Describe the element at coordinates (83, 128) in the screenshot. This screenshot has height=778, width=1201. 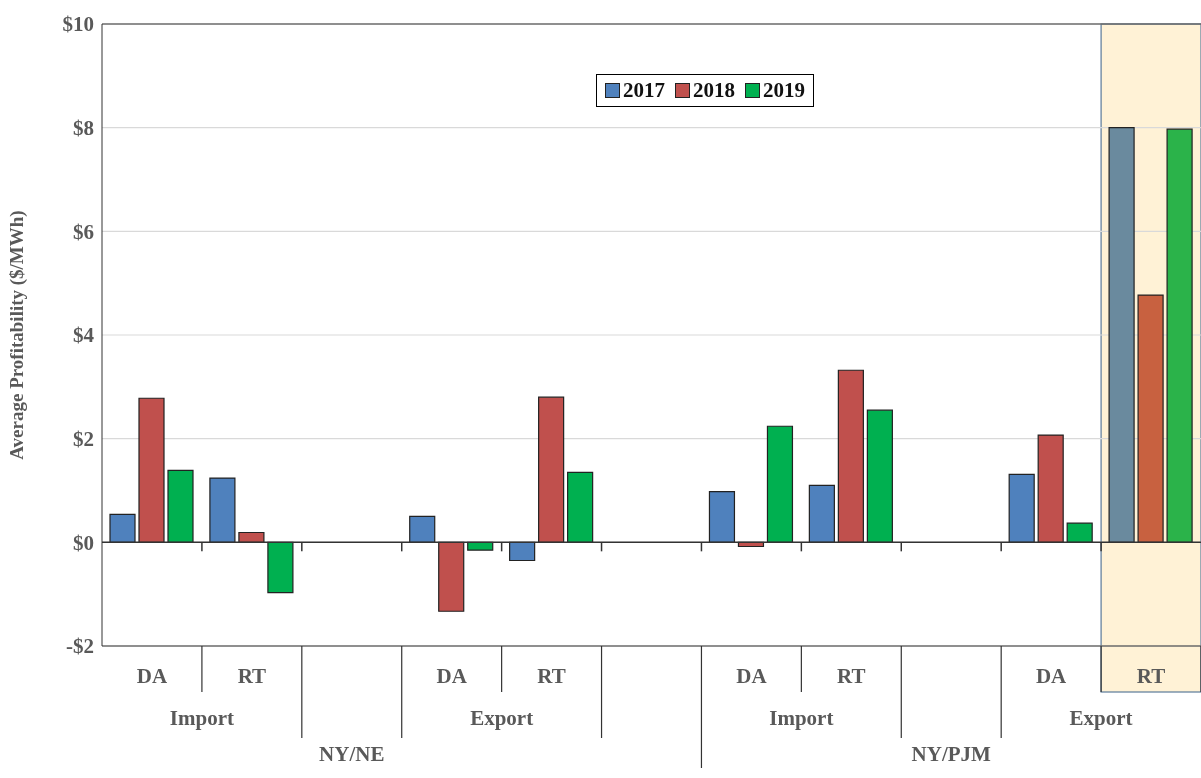
I see `y-tick-label: $8` at that location.